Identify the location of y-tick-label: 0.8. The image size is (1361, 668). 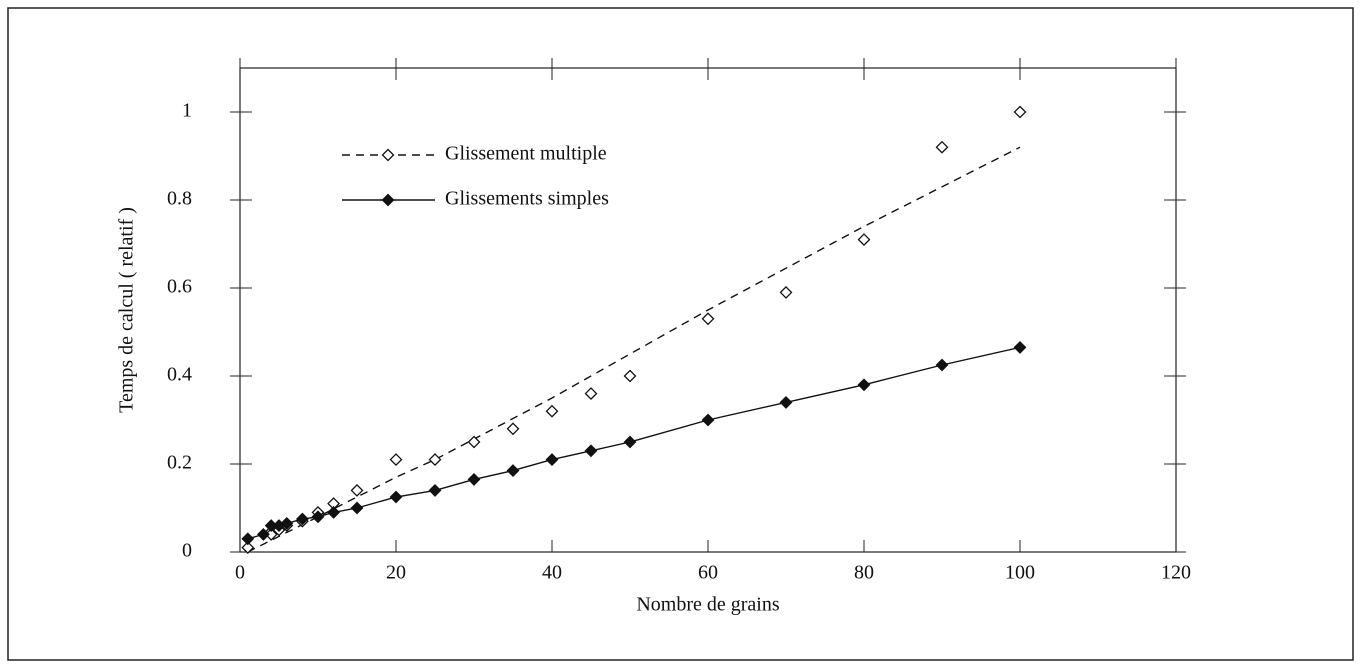
(179, 199).